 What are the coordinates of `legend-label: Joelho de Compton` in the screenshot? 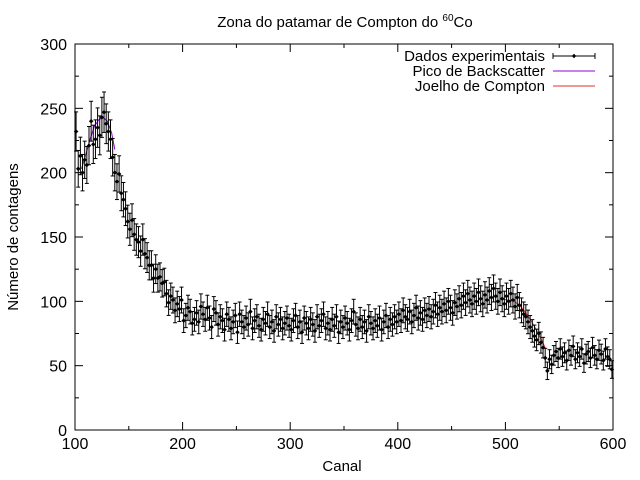 It's located at (480, 86).